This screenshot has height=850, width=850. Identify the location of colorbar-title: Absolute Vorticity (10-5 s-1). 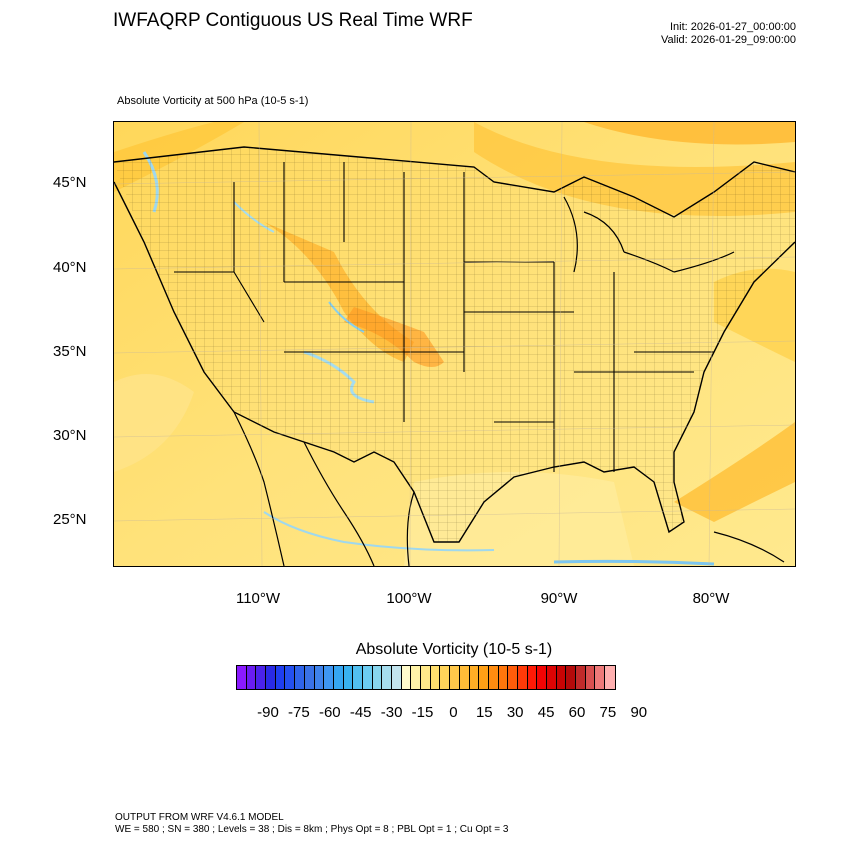
(454, 649).